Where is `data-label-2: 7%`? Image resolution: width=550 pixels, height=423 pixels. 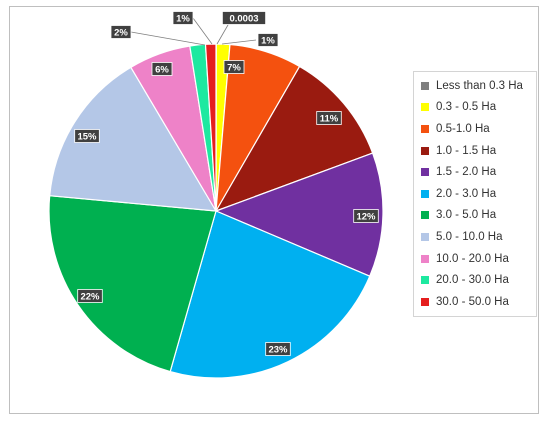 data-label-2: 7% is located at coordinates (234, 67).